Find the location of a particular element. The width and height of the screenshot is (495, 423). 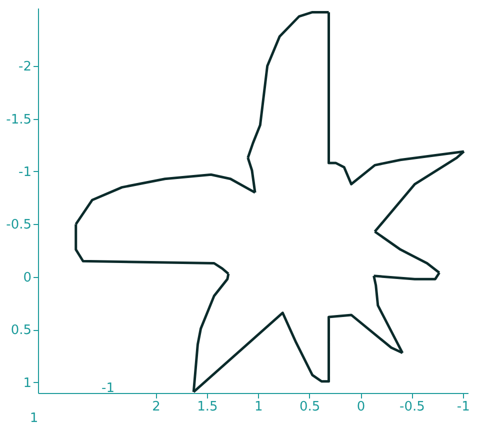

annotation: -1 is located at coordinates (108, 388).